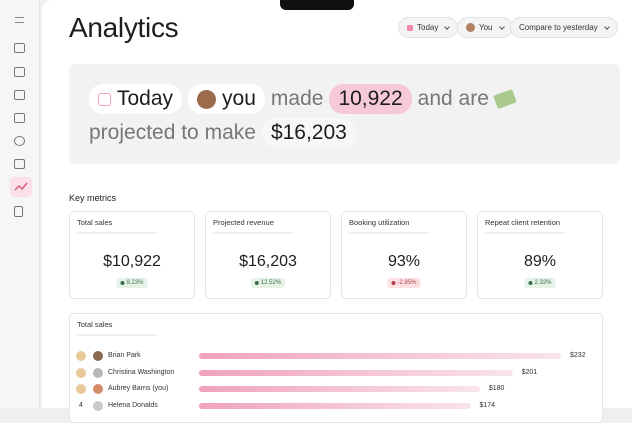  I want to click on camera-notch, so click(317, 5).